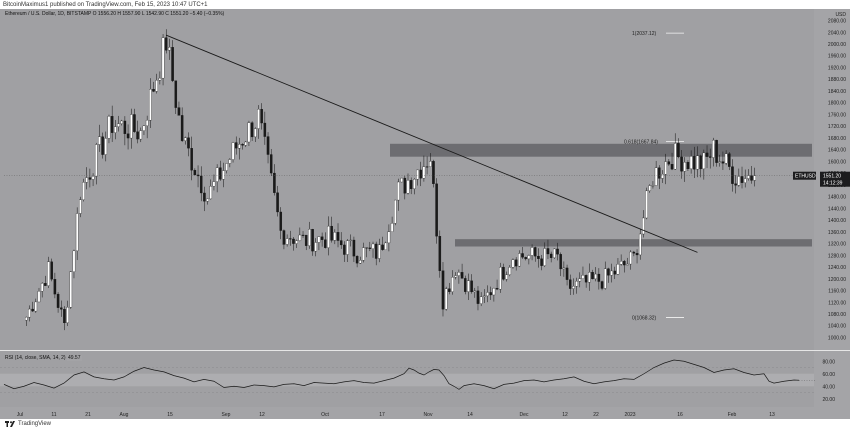 The width and height of the screenshot is (850, 434). What do you see at coordinates (837, 280) in the screenshot?
I see `price-tick: 1200.00` at bounding box center [837, 280].